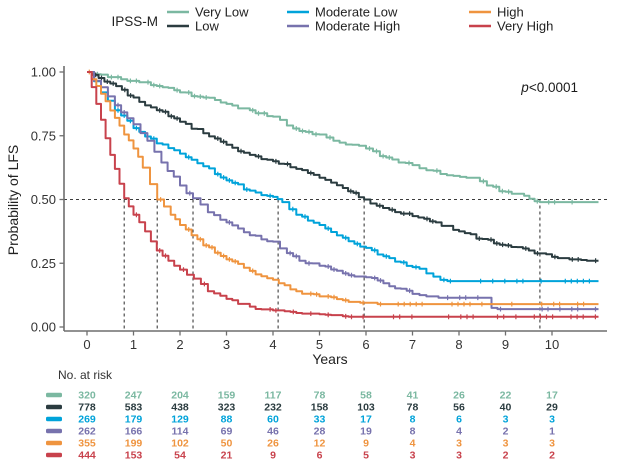  Describe the element at coordinates (366, 408) in the screenshot. I see `at-risk-count-low-year-6: 103` at that location.